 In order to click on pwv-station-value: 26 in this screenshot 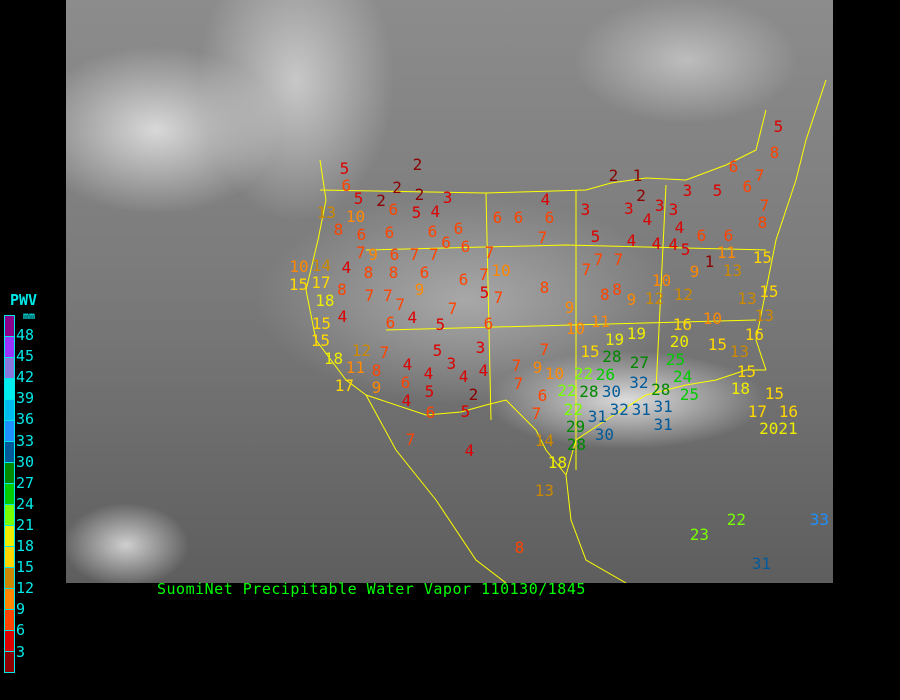, I will do `click(605, 374)`.